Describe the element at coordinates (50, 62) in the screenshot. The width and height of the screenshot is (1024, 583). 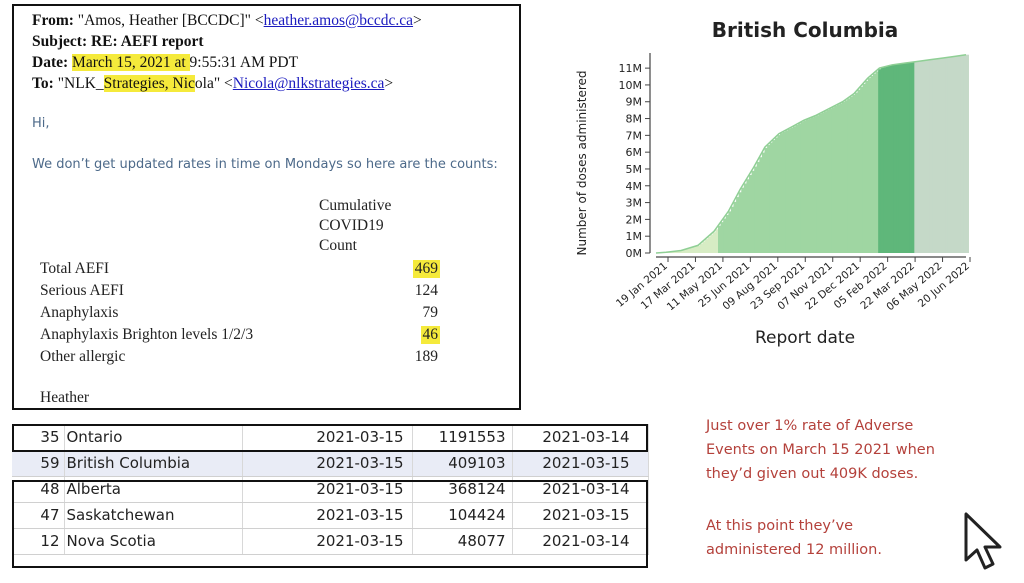
I see `date-label: Date:` at that location.